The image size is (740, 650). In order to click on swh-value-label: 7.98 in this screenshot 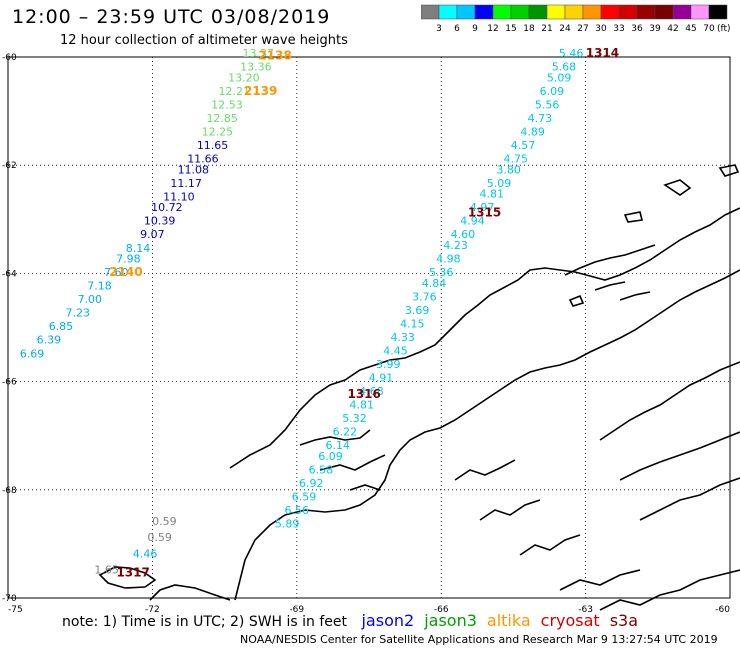, I will do `click(128, 259)`.